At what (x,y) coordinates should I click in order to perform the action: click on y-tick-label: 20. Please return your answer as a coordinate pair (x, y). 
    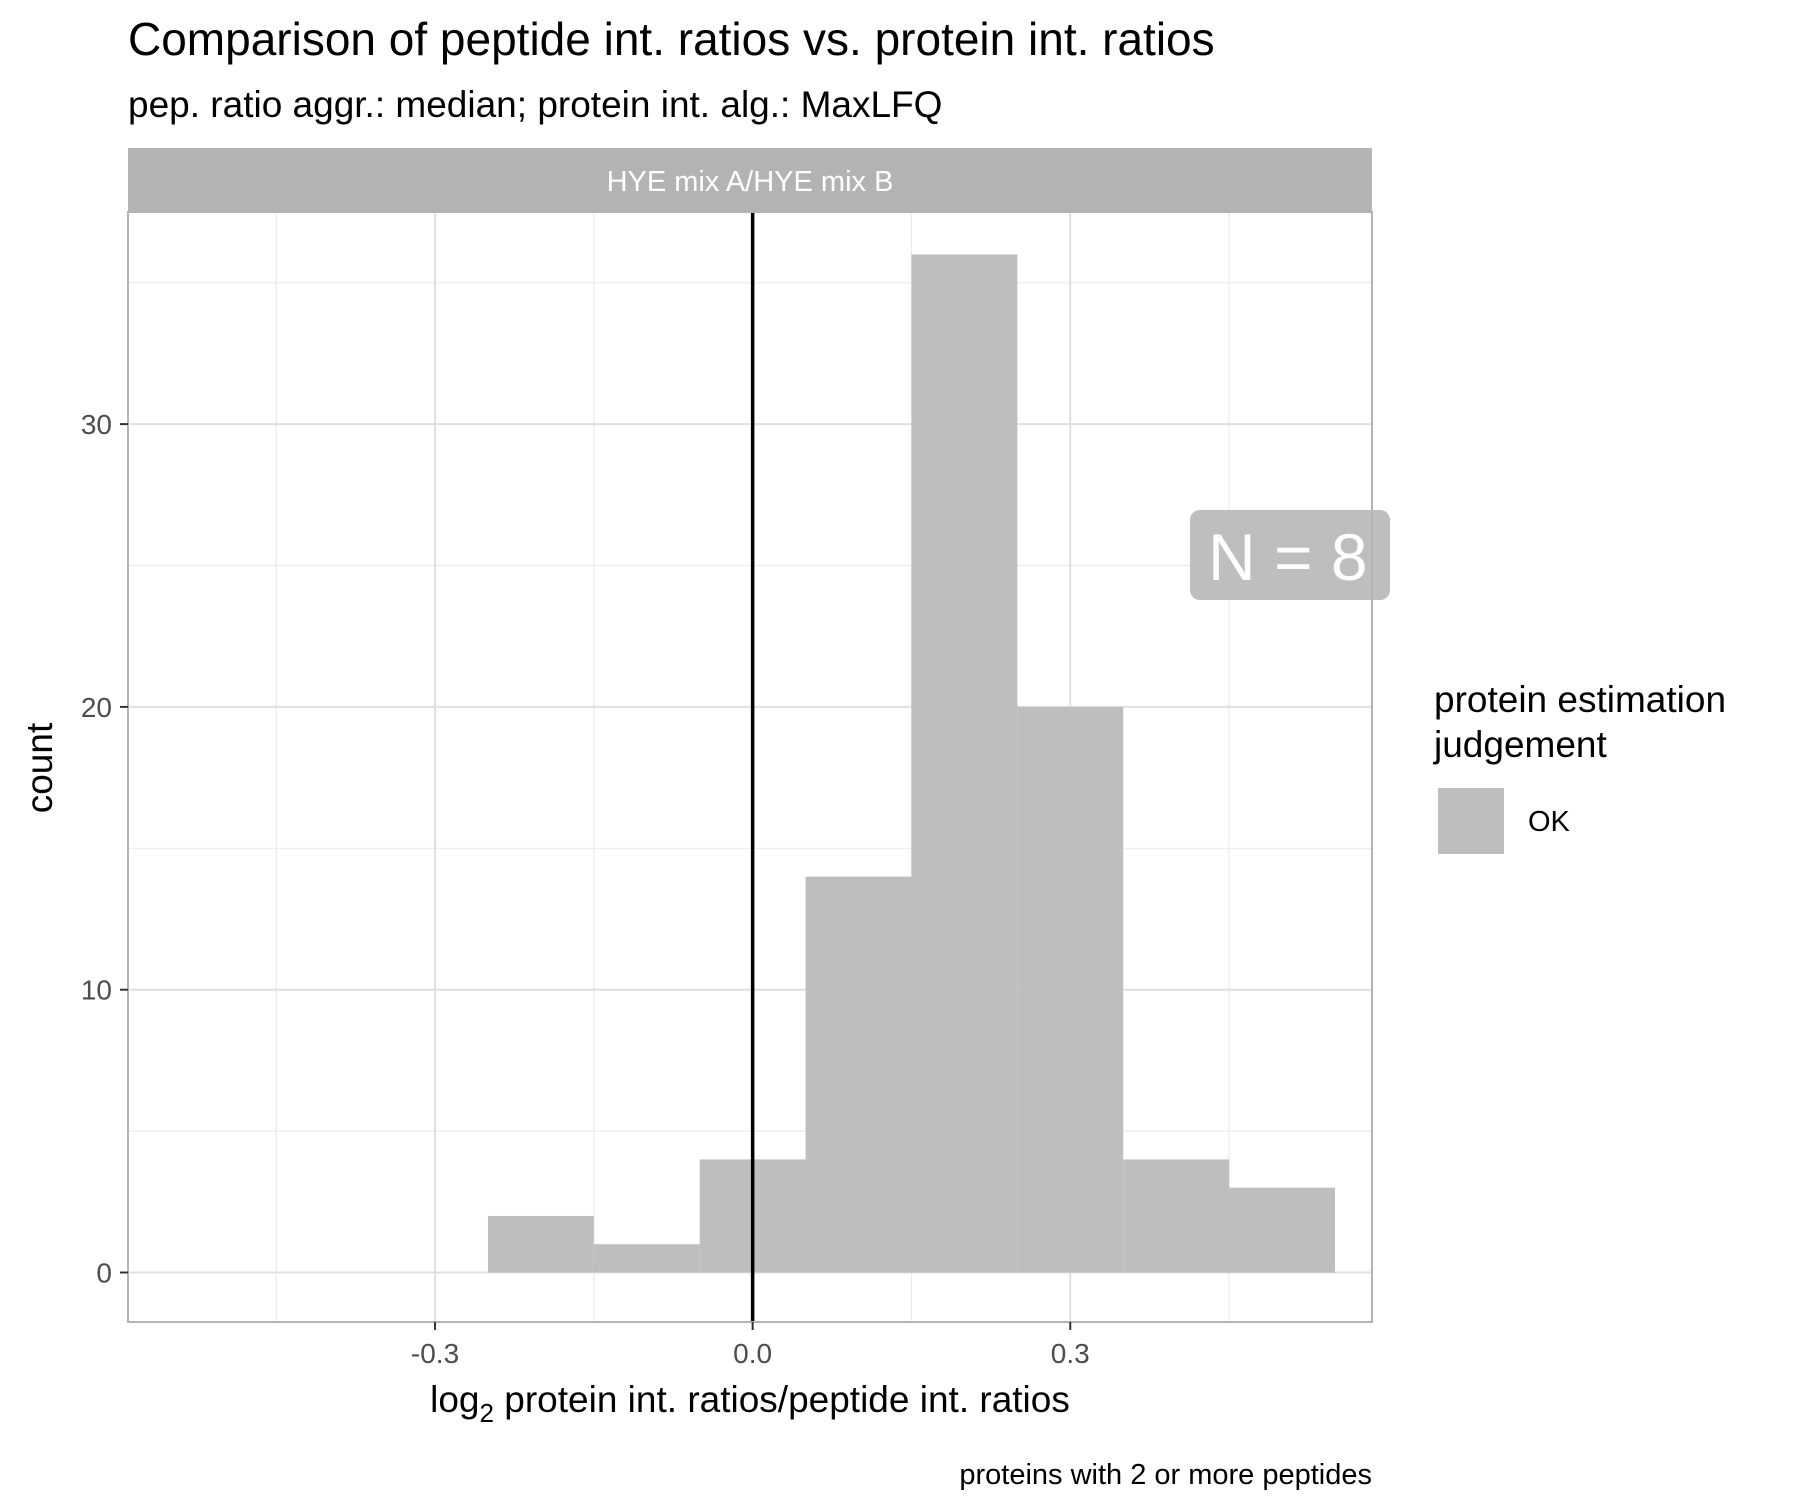
    Looking at the image, I should click on (96, 707).